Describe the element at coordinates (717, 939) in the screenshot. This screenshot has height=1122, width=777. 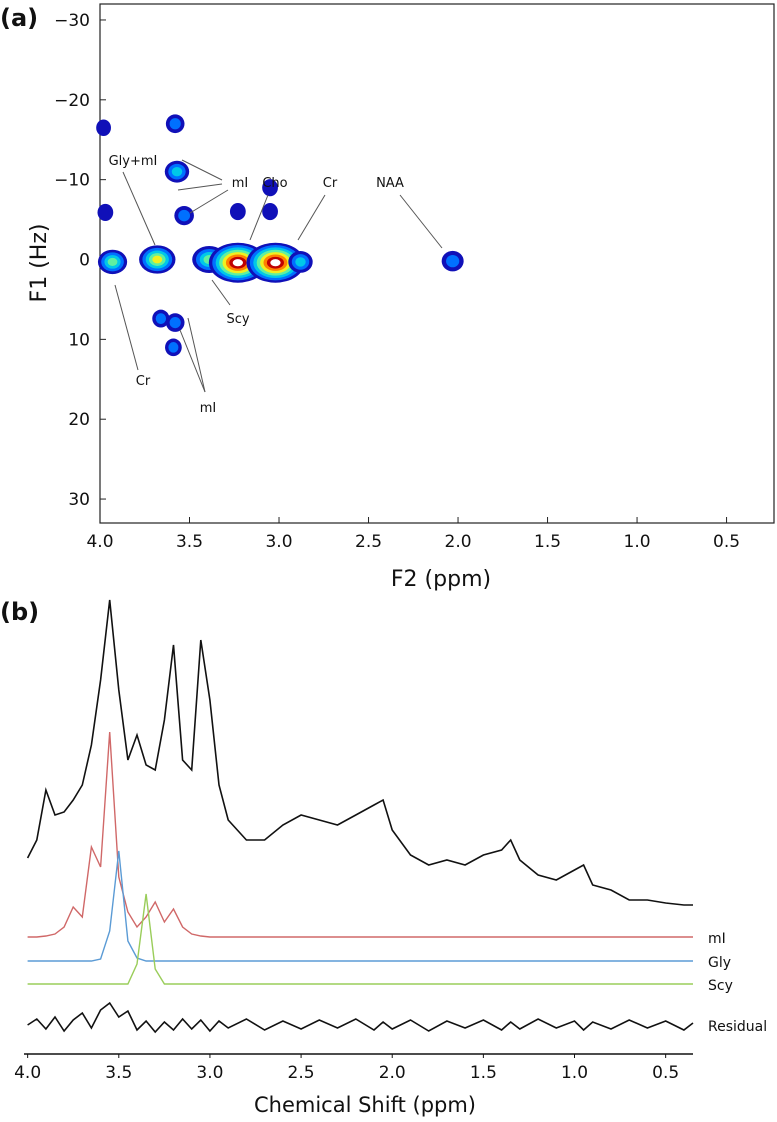
I see `legend-label: mI` at that location.